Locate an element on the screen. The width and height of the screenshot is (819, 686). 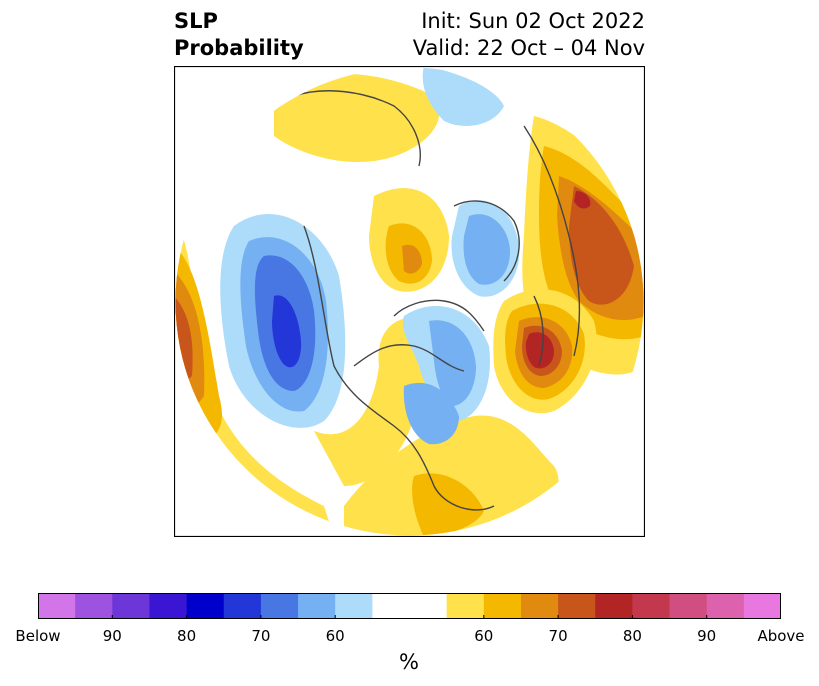
colorbar-frame is located at coordinates (409, 606).